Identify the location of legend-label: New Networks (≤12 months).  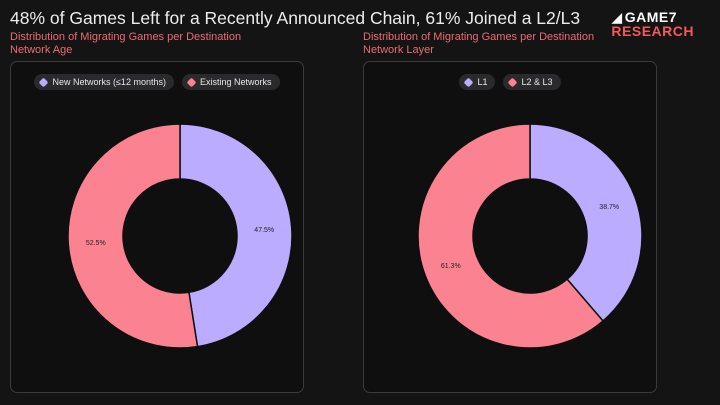
(109, 82).